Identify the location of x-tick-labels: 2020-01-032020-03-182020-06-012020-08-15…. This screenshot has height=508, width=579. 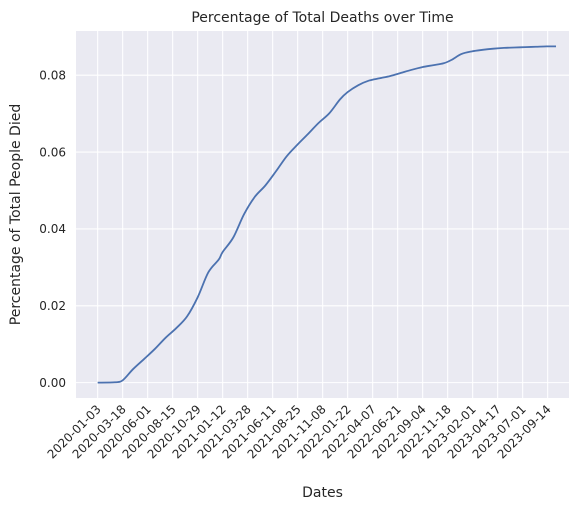
(299, 431).